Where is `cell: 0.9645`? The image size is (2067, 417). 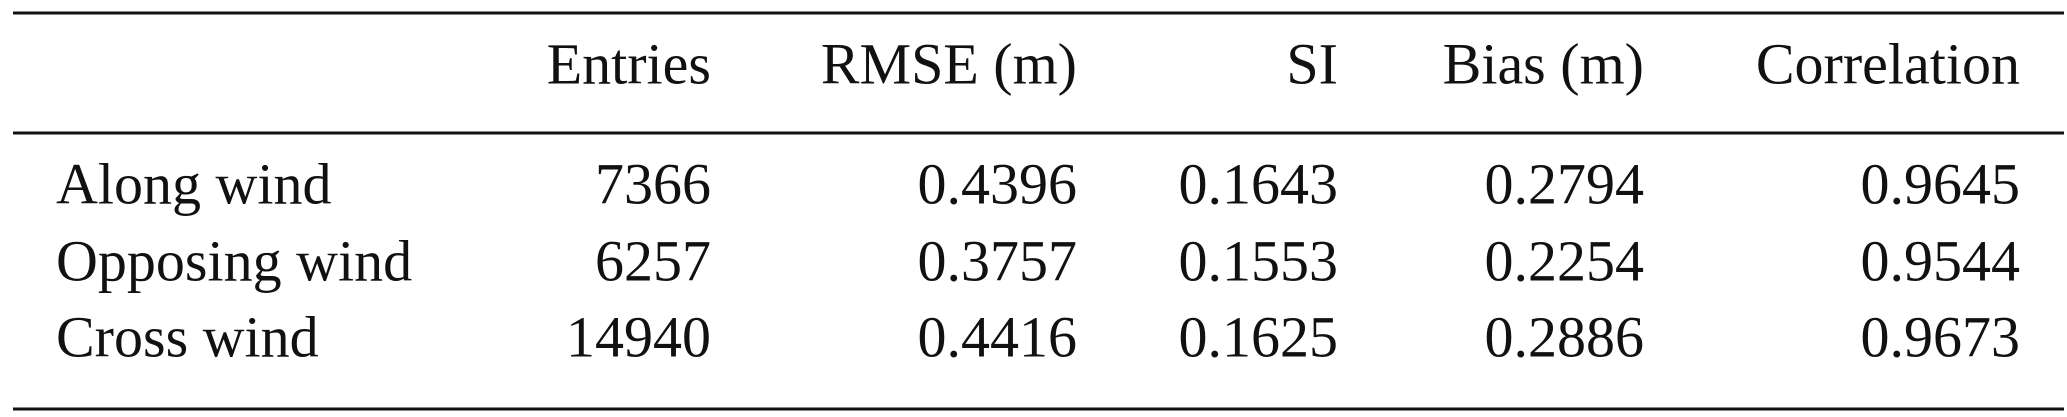 cell: 0.9645 is located at coordinates (1941, 183).